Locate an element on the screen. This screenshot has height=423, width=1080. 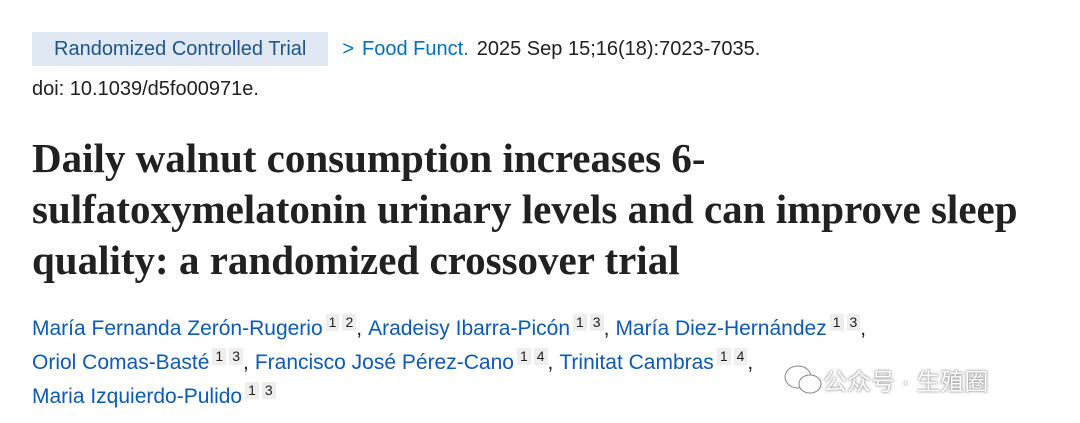
watermark: 公众号 · 生殖圈 is located at coordinates (885, 379).